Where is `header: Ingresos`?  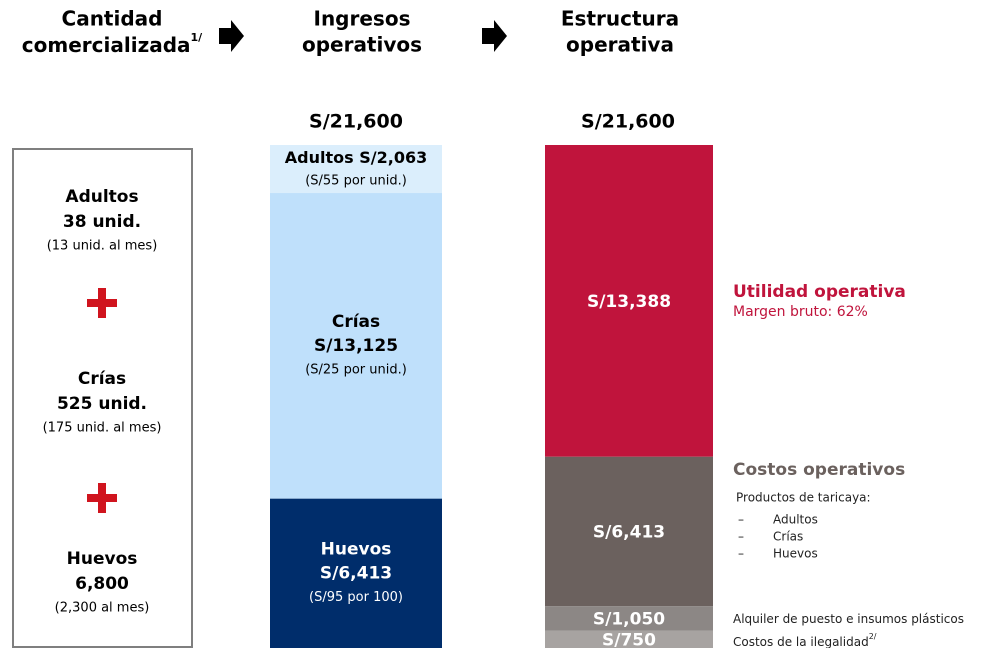 header: Ingresos is located at coordinates (362, 19).